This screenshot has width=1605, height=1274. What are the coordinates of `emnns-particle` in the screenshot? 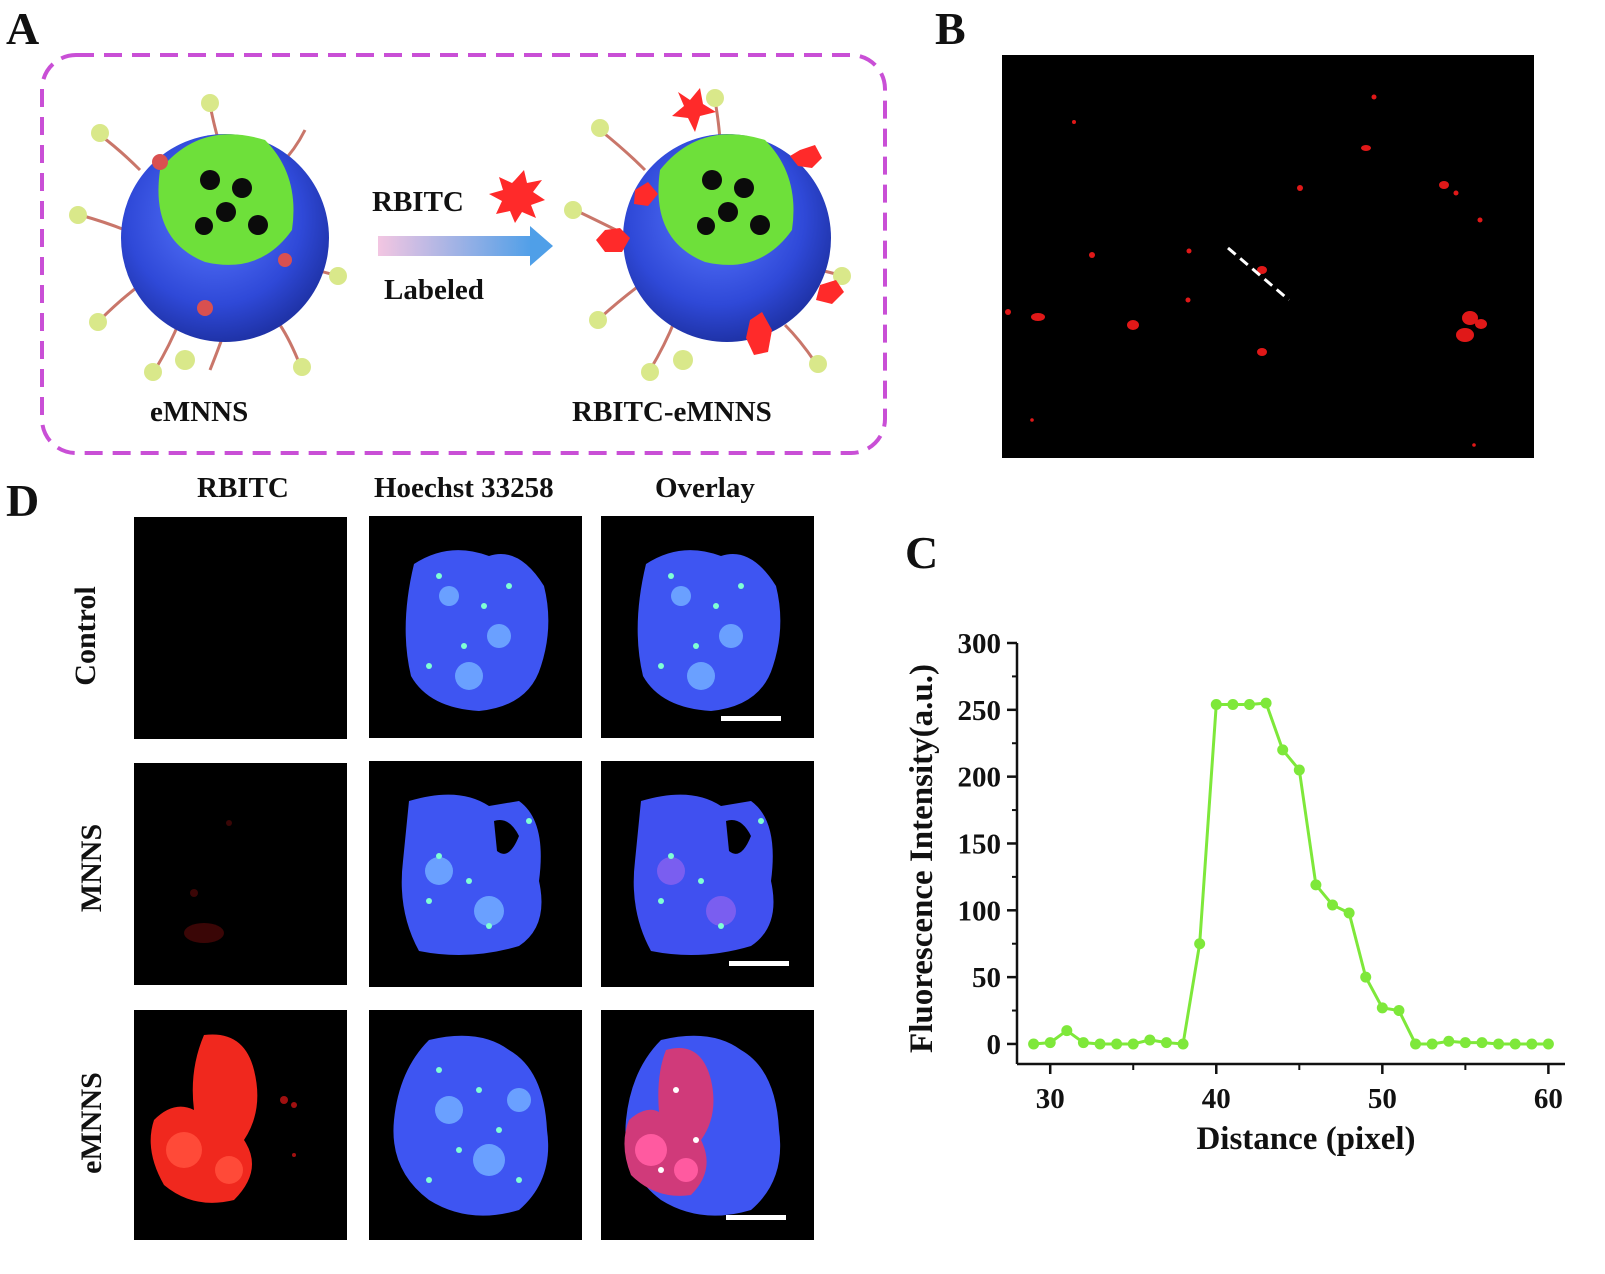 It's located at (208, 237).